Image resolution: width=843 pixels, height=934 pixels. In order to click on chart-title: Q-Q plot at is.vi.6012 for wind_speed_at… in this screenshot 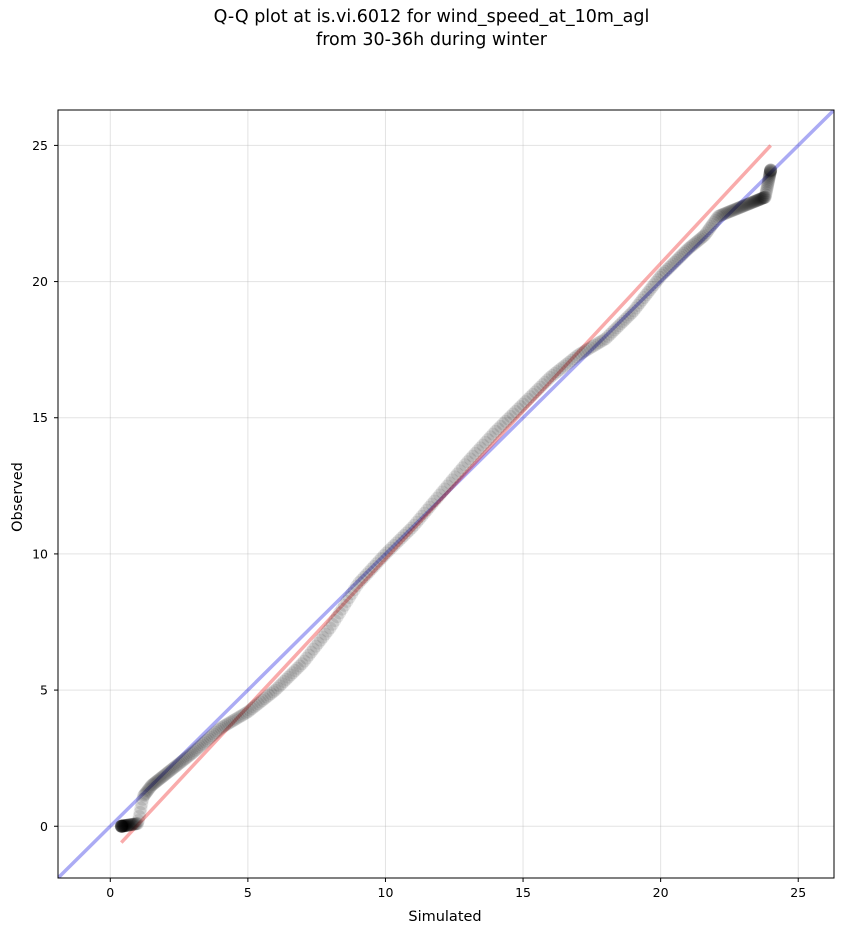, I will do `click(421, 29)`.